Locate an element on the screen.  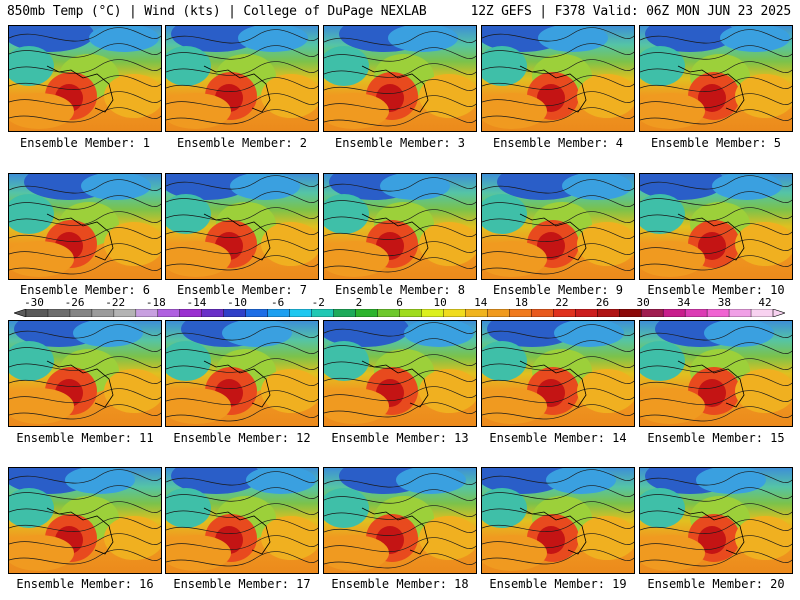
colorbar-tick-label: -6 is located at coordinates (278, 302).